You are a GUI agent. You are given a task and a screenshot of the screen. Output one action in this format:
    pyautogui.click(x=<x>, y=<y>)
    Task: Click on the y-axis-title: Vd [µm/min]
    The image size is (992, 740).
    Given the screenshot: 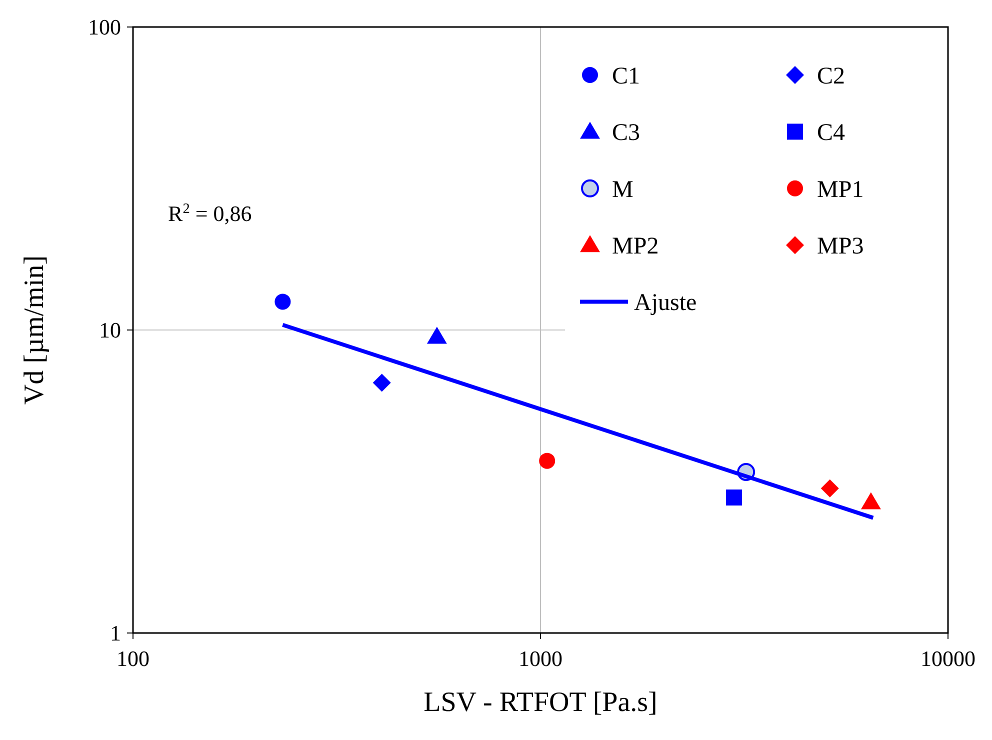 What is the action you would take?
    pyautogui.click(x=34, y=330)
    